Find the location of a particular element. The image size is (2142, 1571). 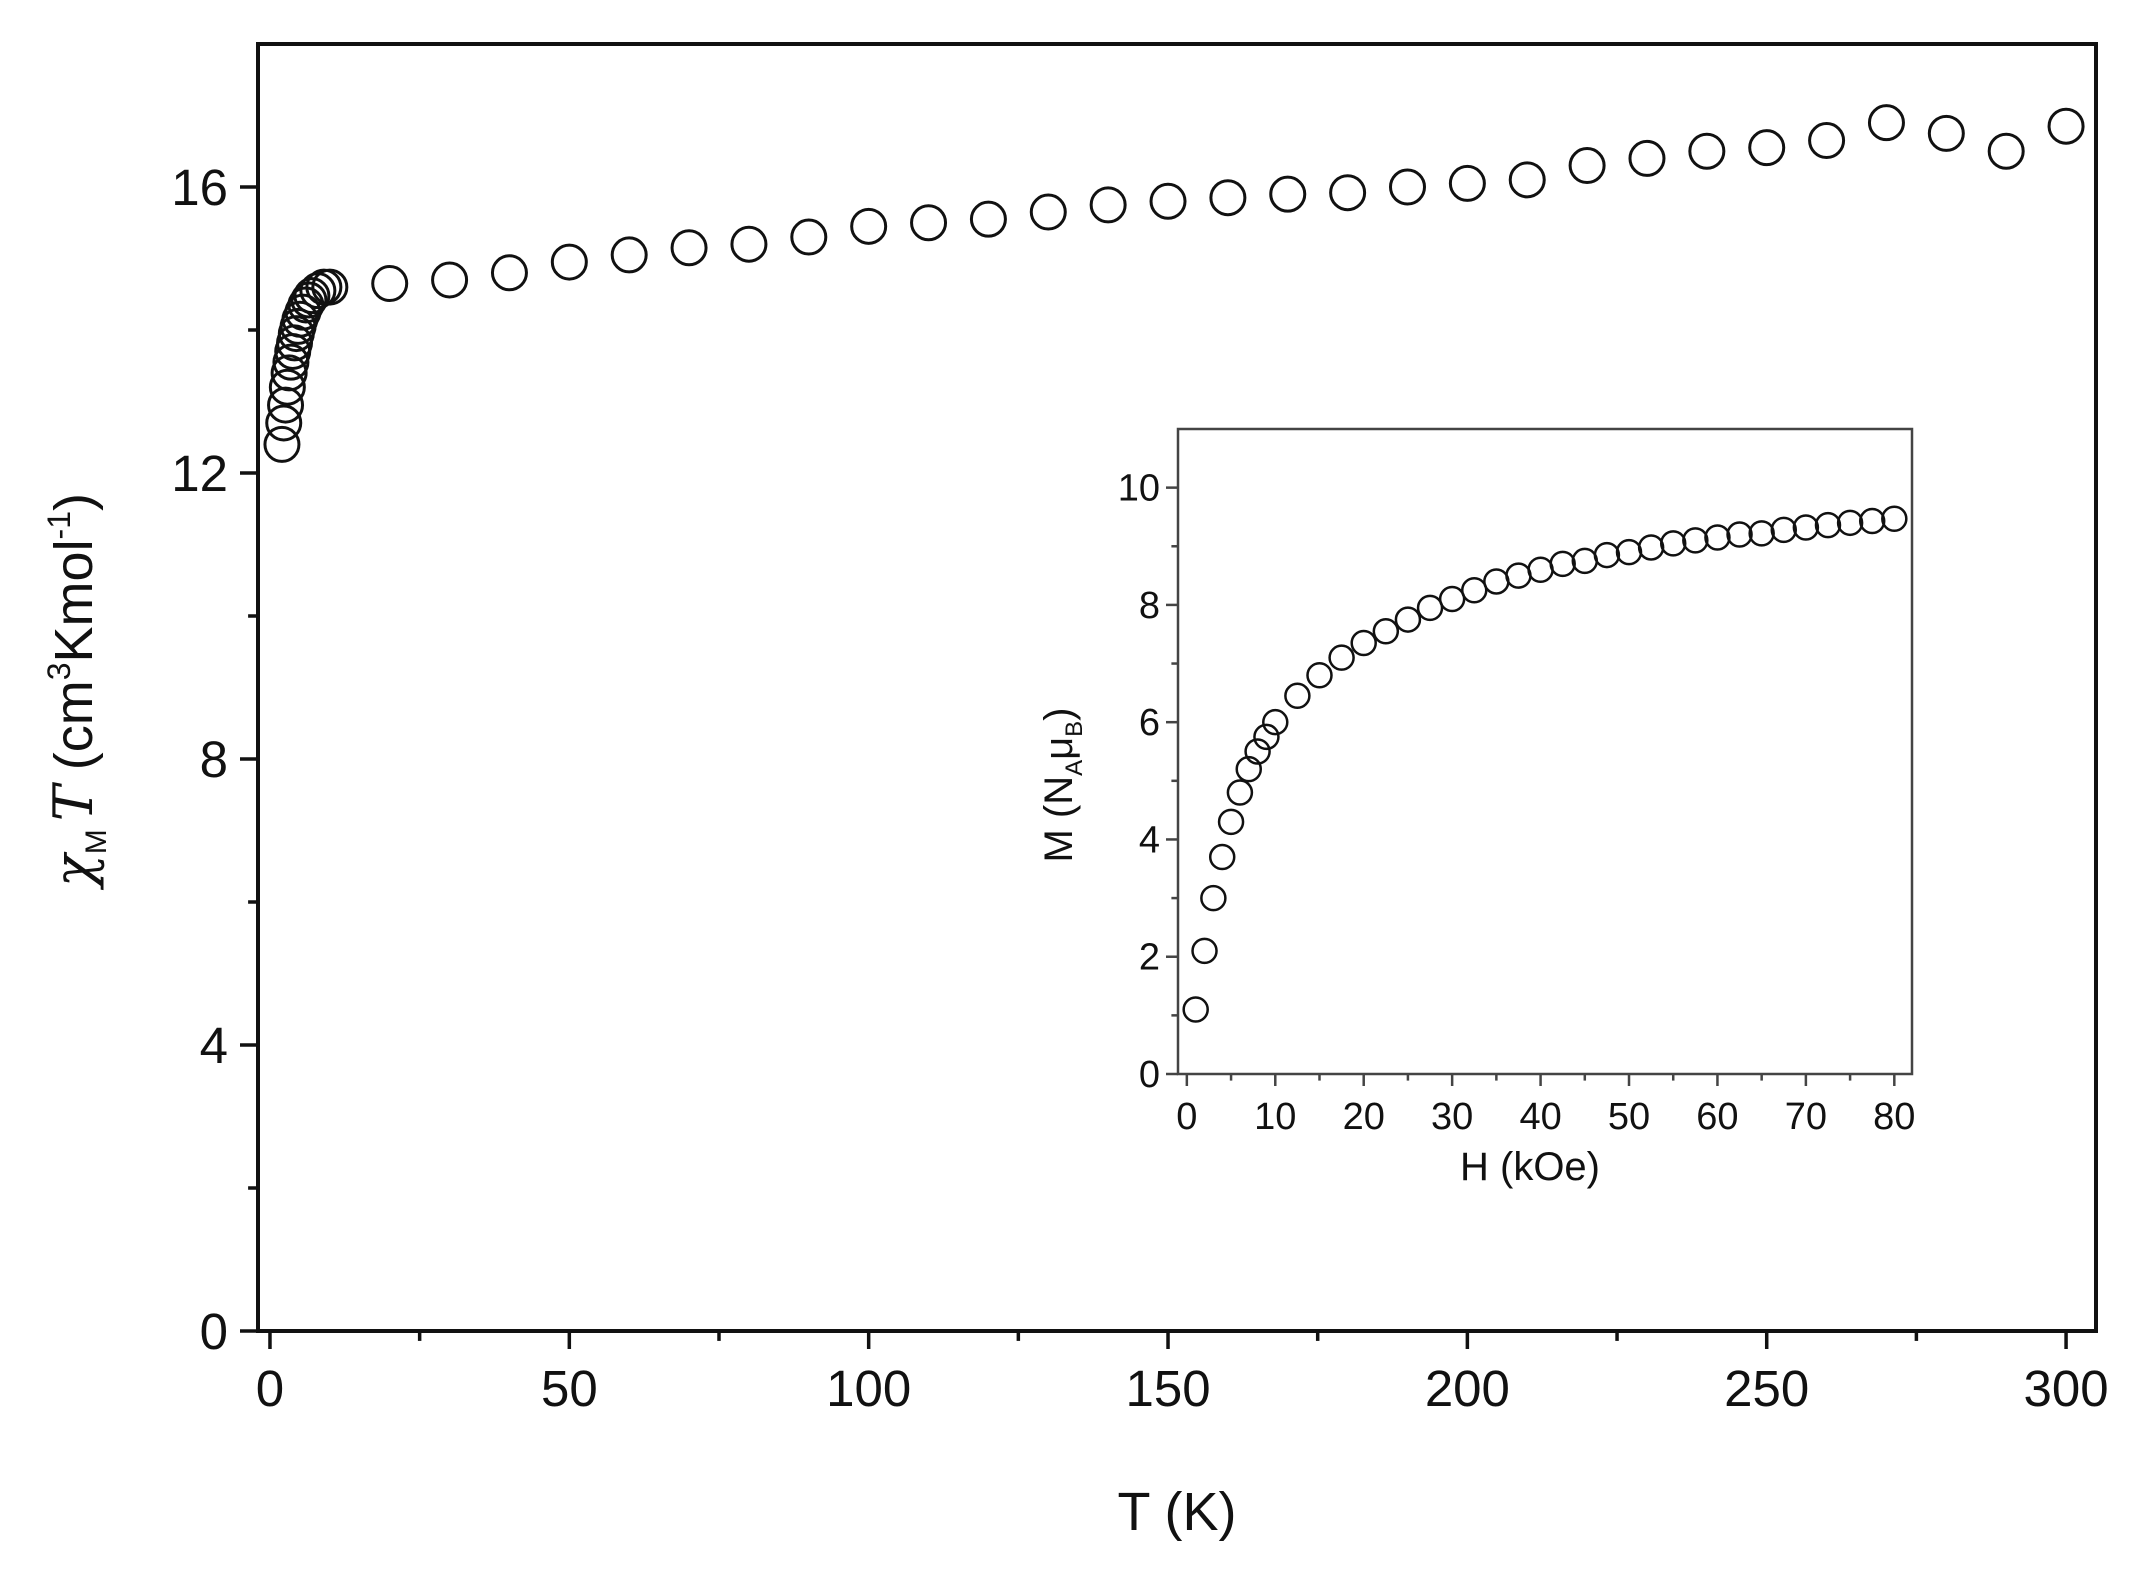

main-y-tick-label: 4 is located at coordinates (214, 1045).